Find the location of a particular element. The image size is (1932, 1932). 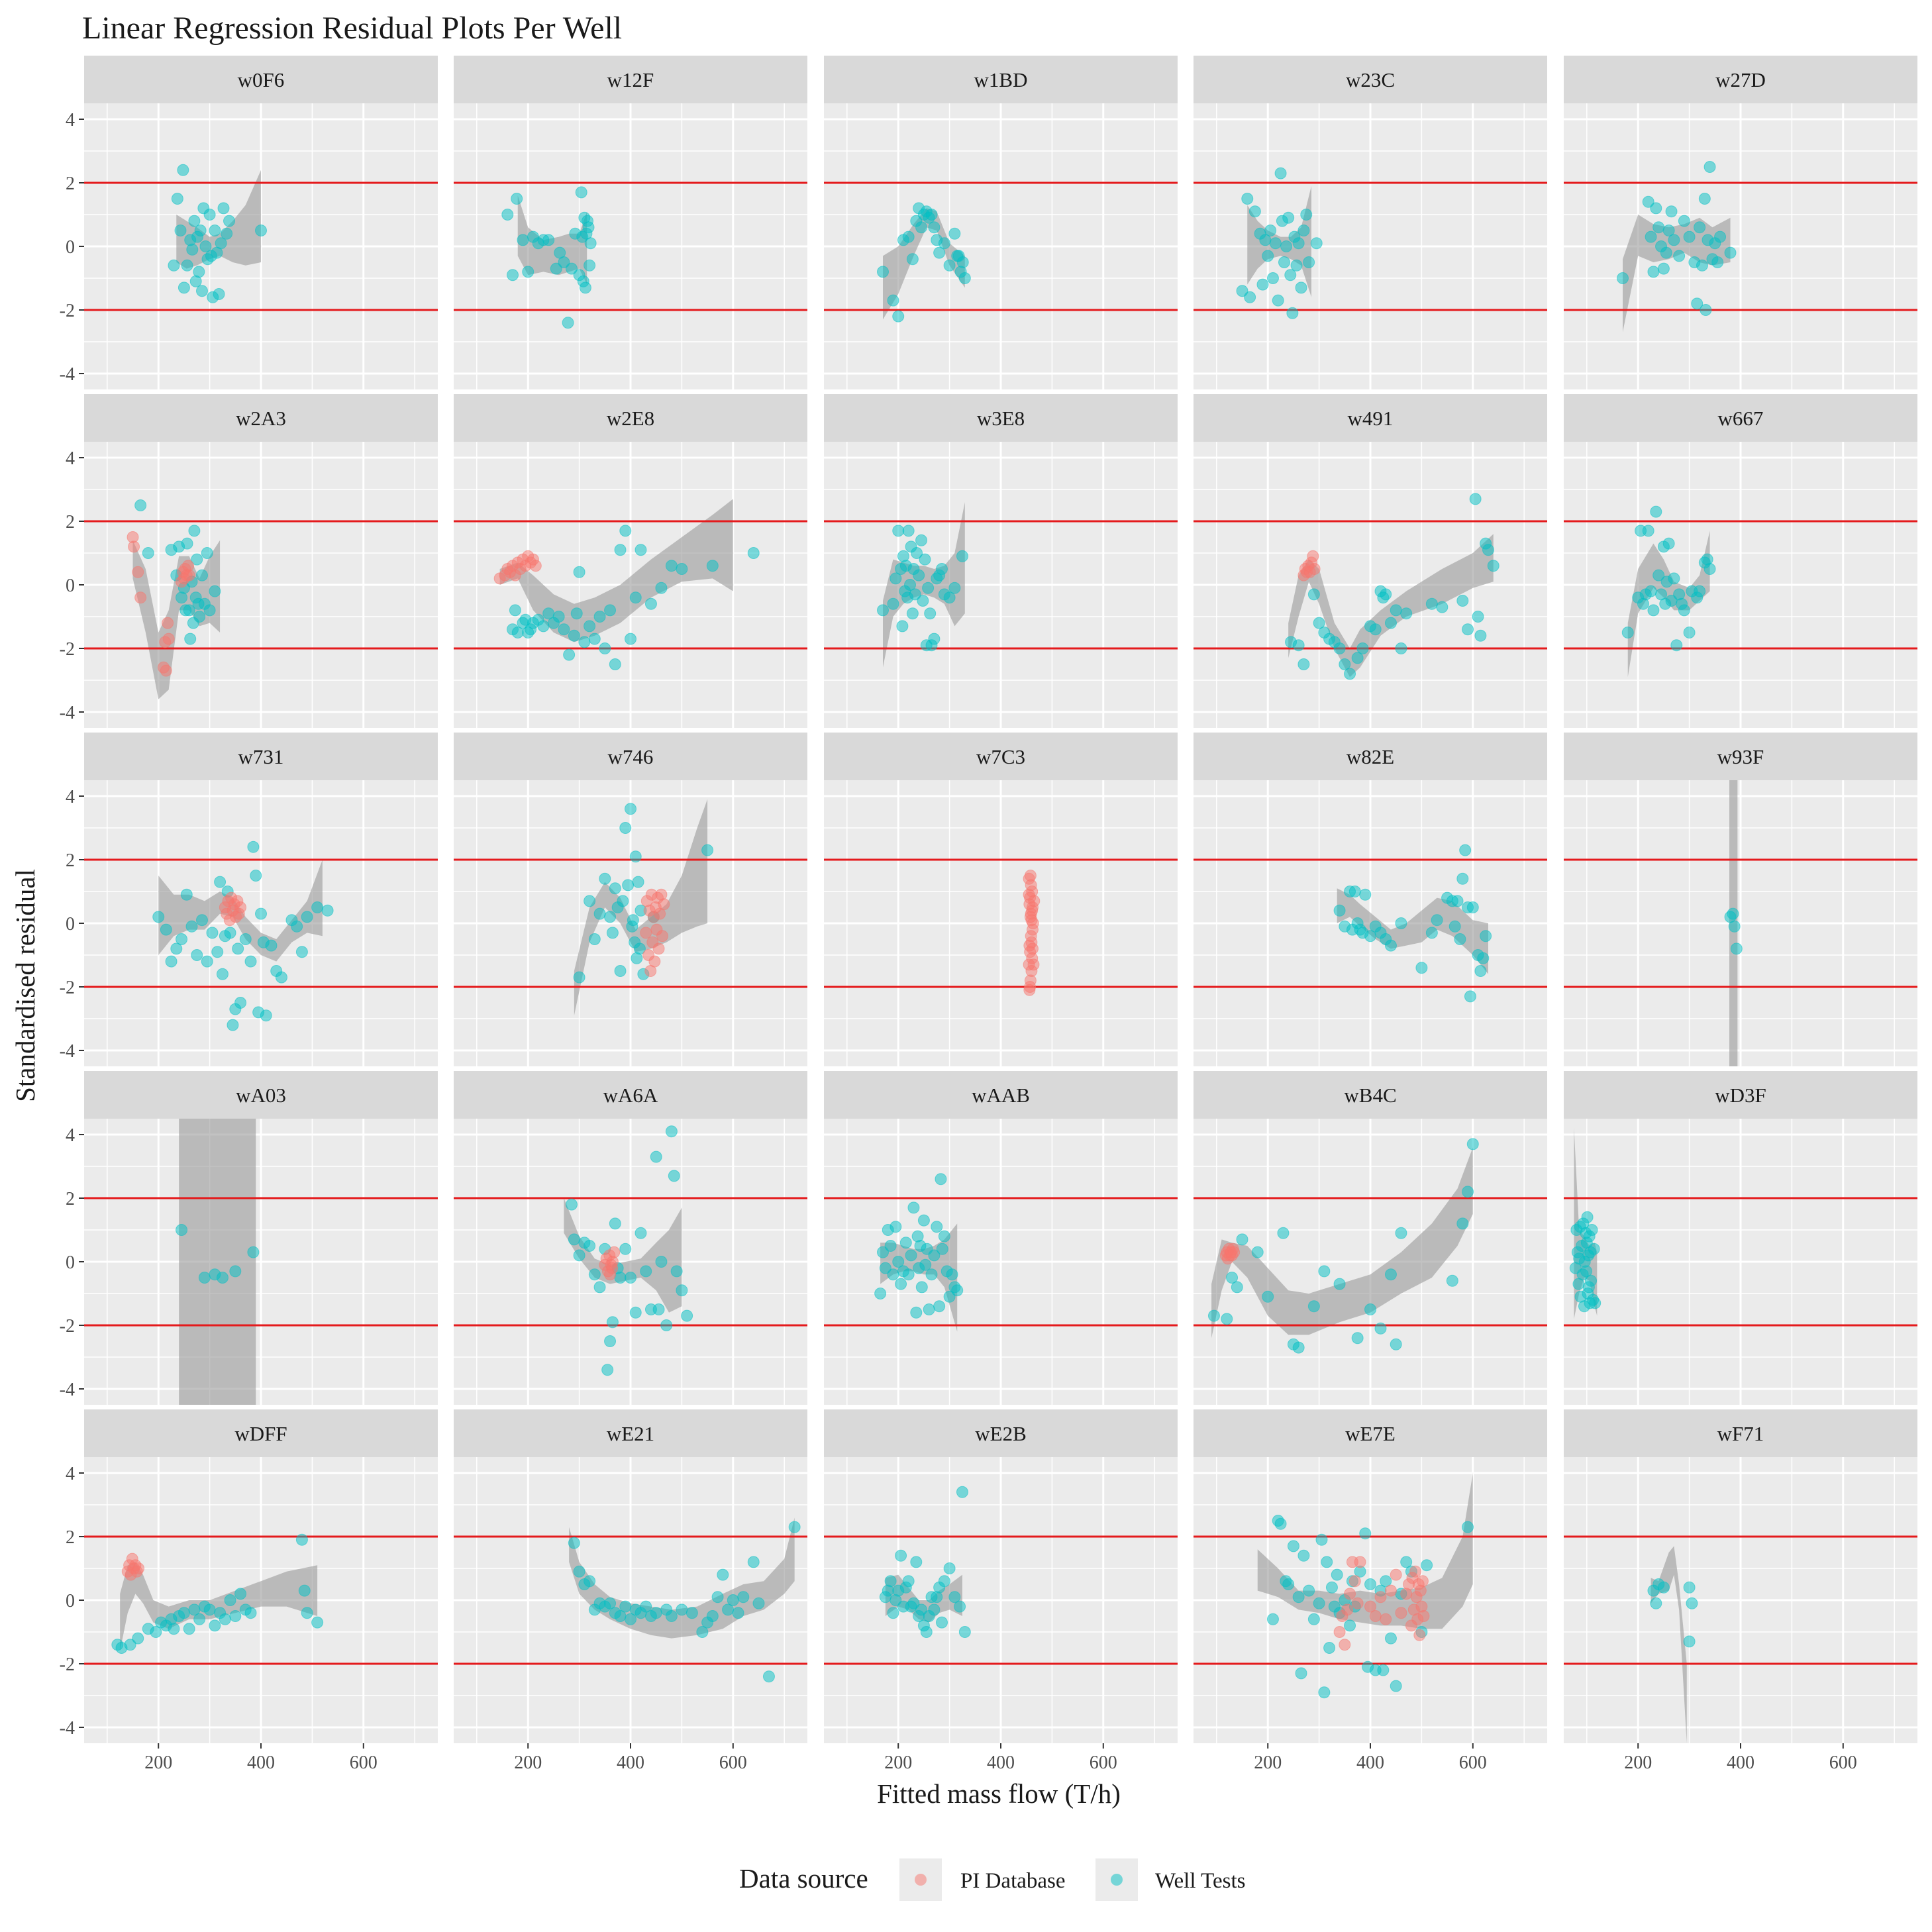

facet-panel-wb4c: wB4C is located at coordinates (1370, 1238).